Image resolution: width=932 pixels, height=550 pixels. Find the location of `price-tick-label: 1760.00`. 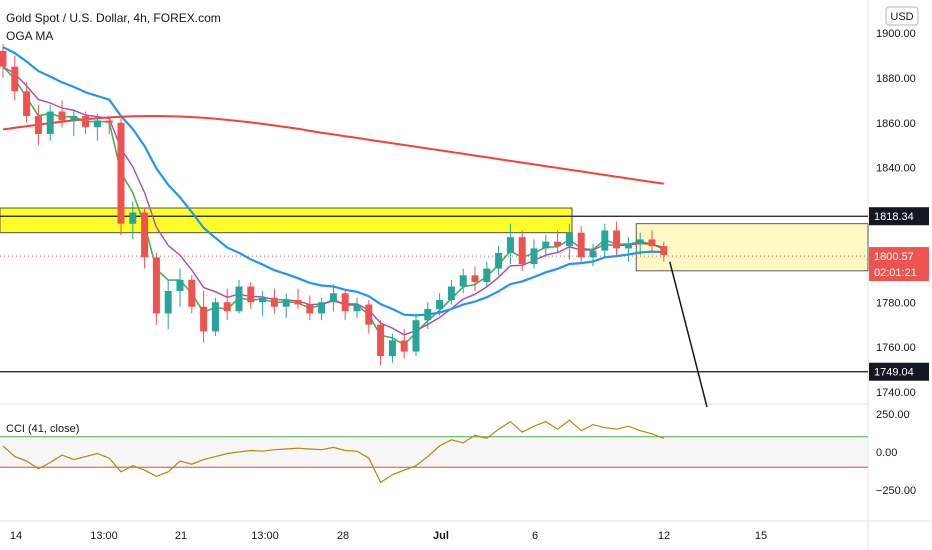

price-tick-label: 1760.00 is located at coordinates (896, 348).